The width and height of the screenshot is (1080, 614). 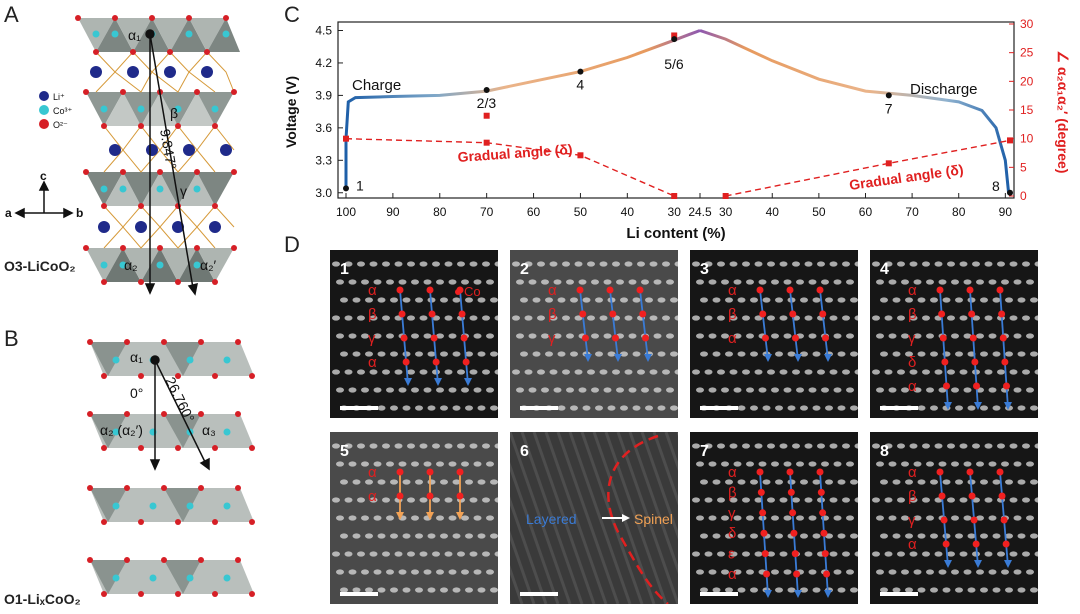 What do you see at coordinates (731, 554) in the screenshot?
I see `tem-layer-label: ε` at bounding box center [731, 554].